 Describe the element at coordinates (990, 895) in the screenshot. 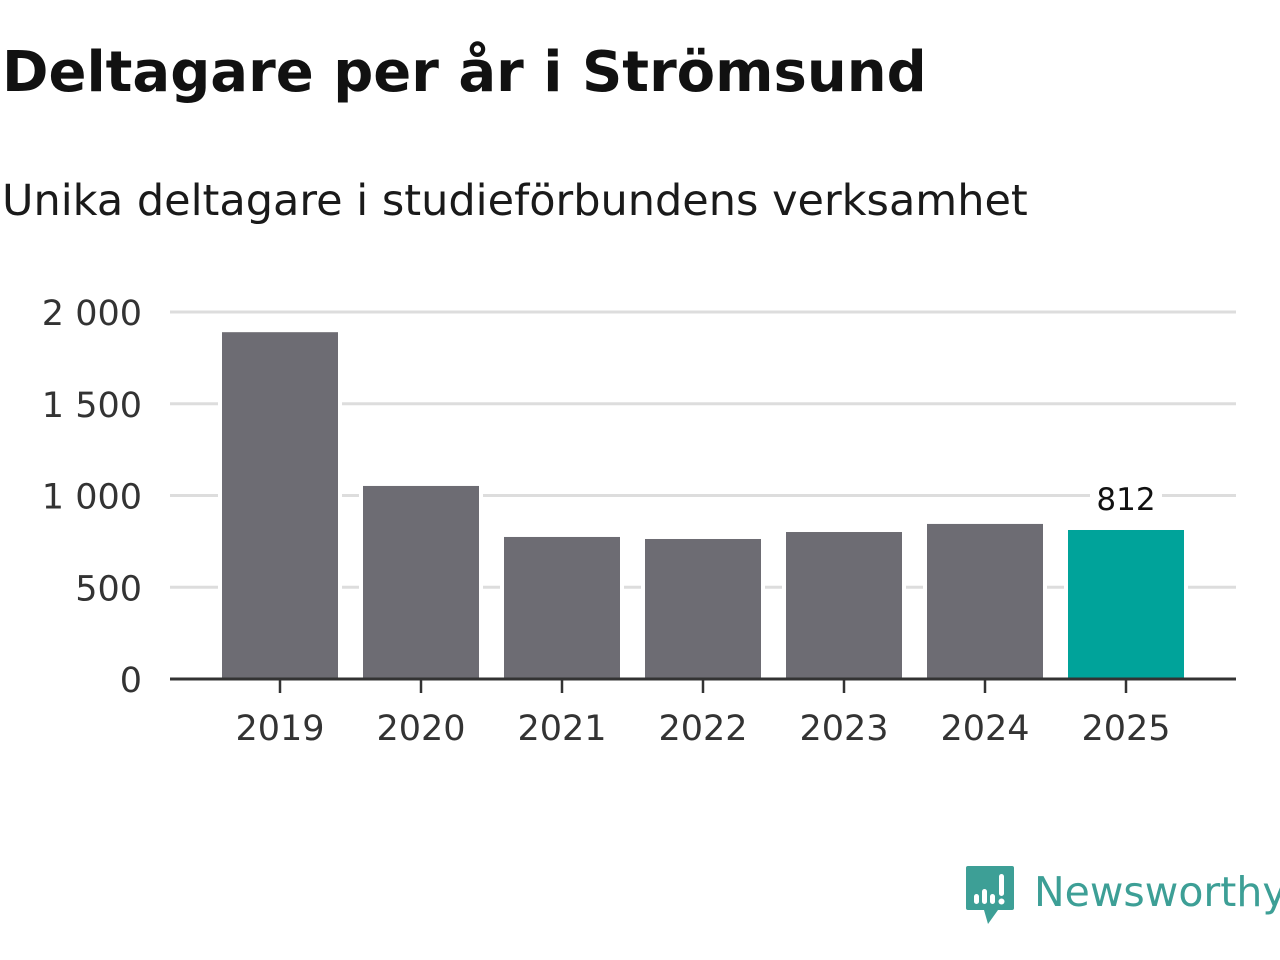

I see `newsworthy-logo-icon` at that location.